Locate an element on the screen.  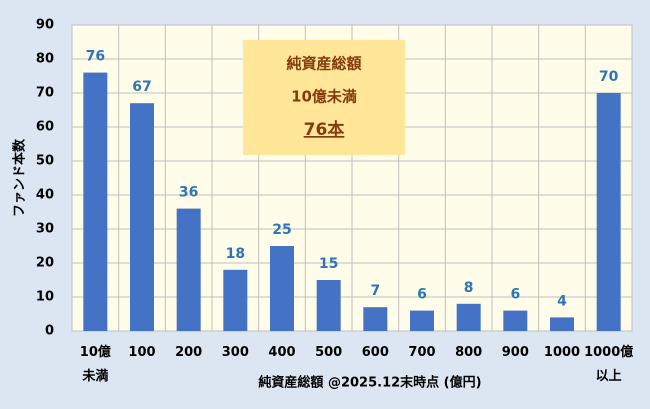
x-tick-label: 100 is located at coordinates (142, 352).